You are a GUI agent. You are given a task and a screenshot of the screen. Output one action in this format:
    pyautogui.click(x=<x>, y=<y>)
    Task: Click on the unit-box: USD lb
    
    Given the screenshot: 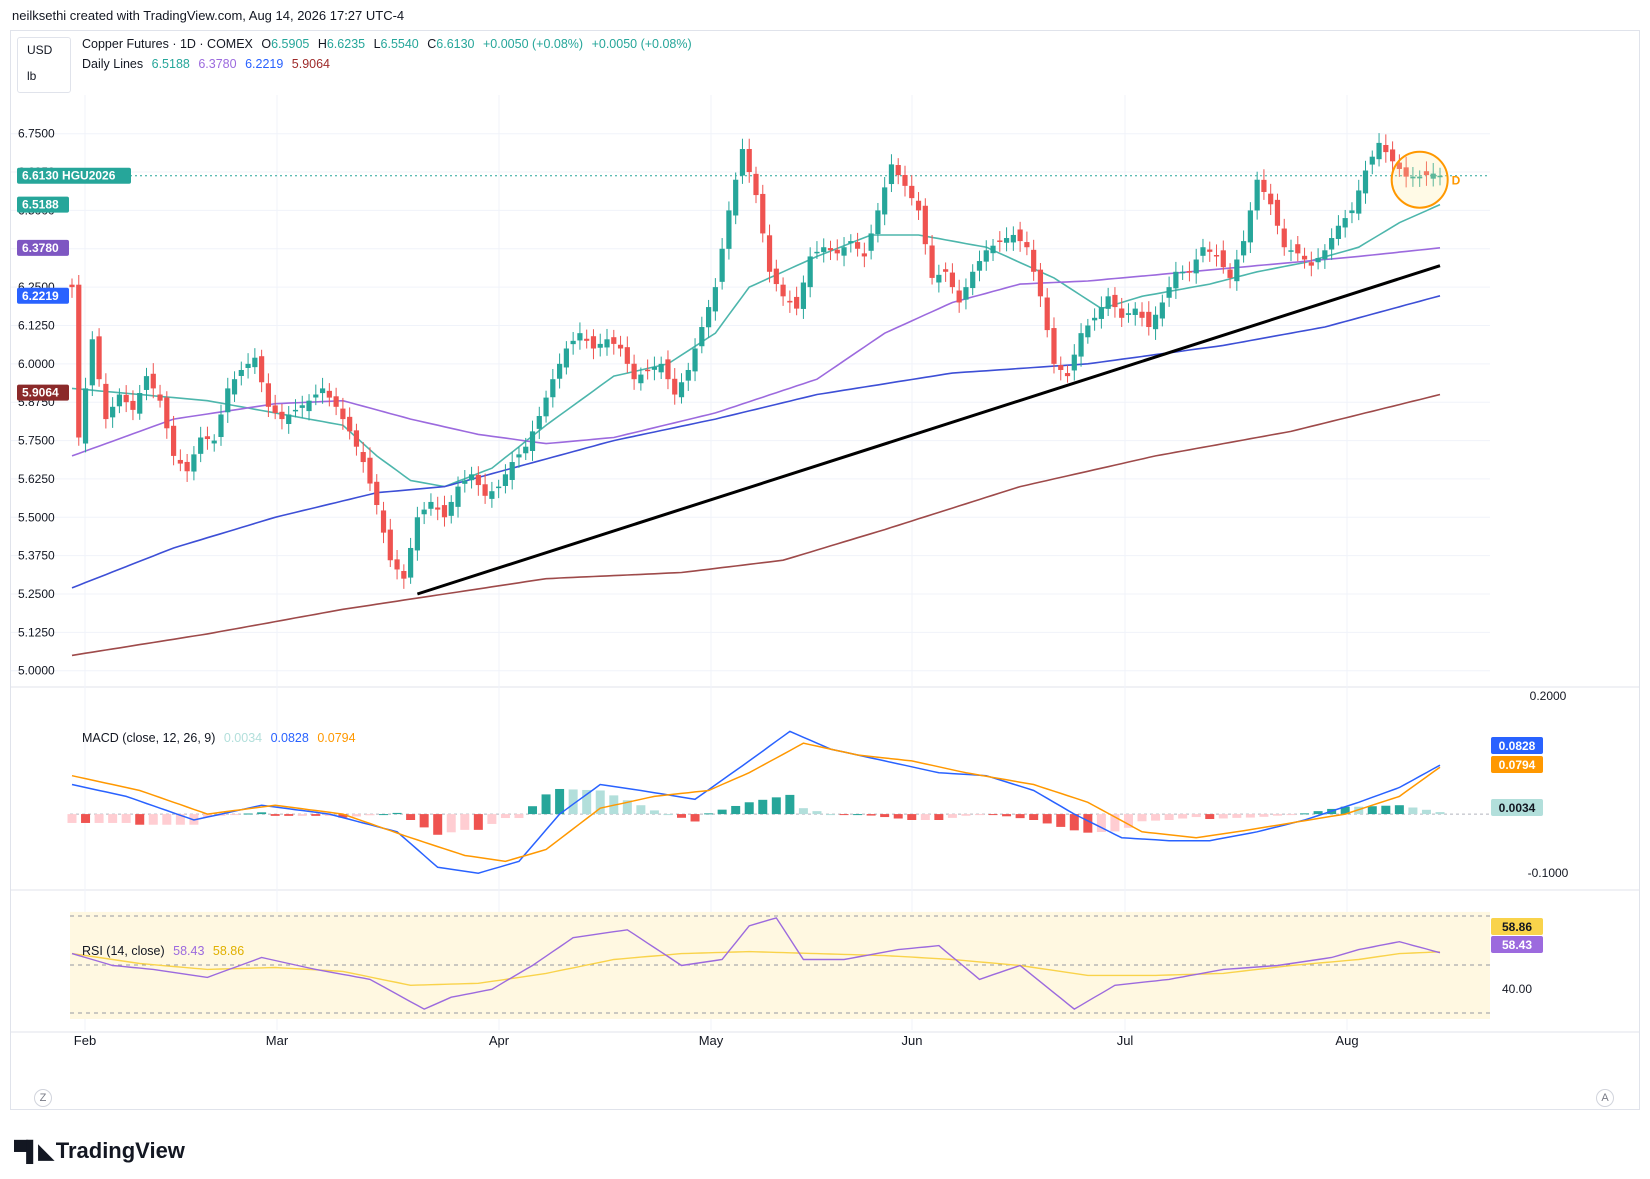 What is the action you would take?
    pyautogui.click(x=44, y=65)
    